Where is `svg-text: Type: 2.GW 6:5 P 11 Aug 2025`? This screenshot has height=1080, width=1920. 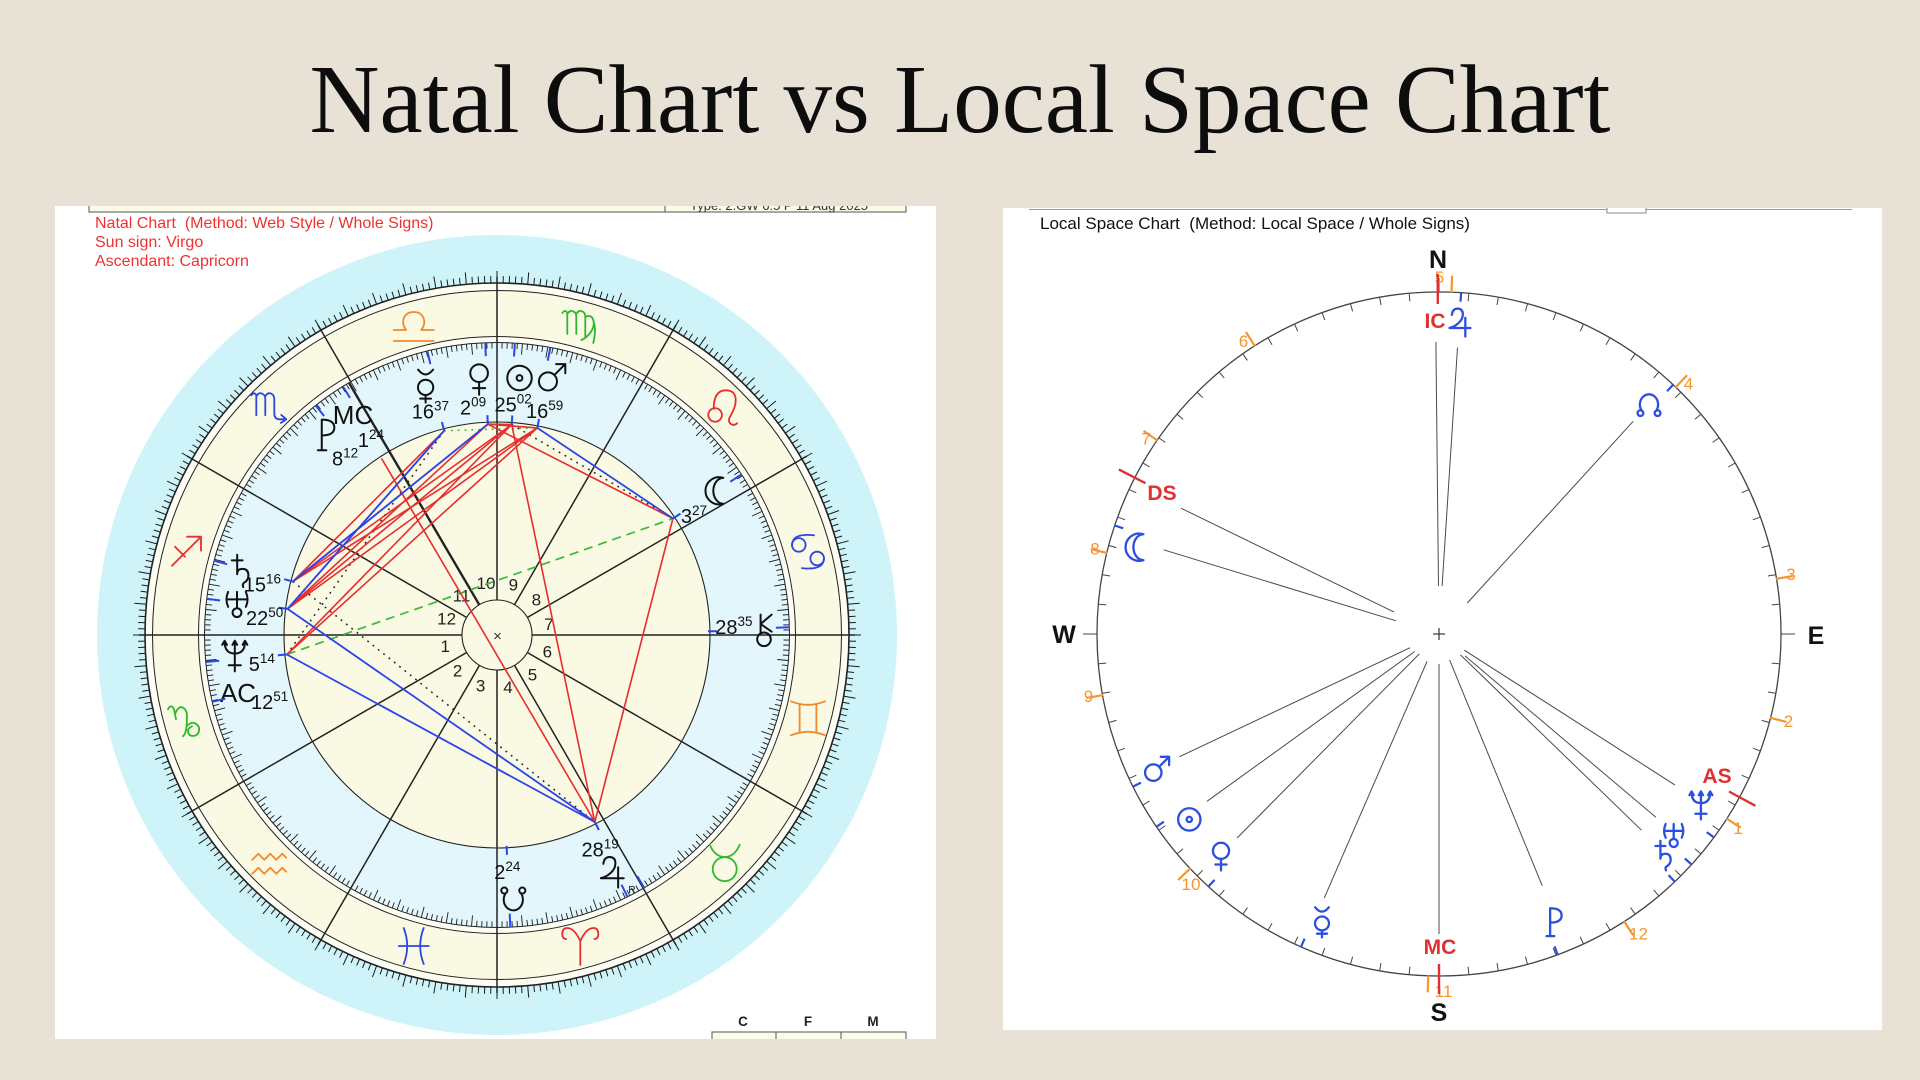 svg-text: Type: 2.GW 6:5 P 11 Aug 2025 is located at coordinates (779, 205).